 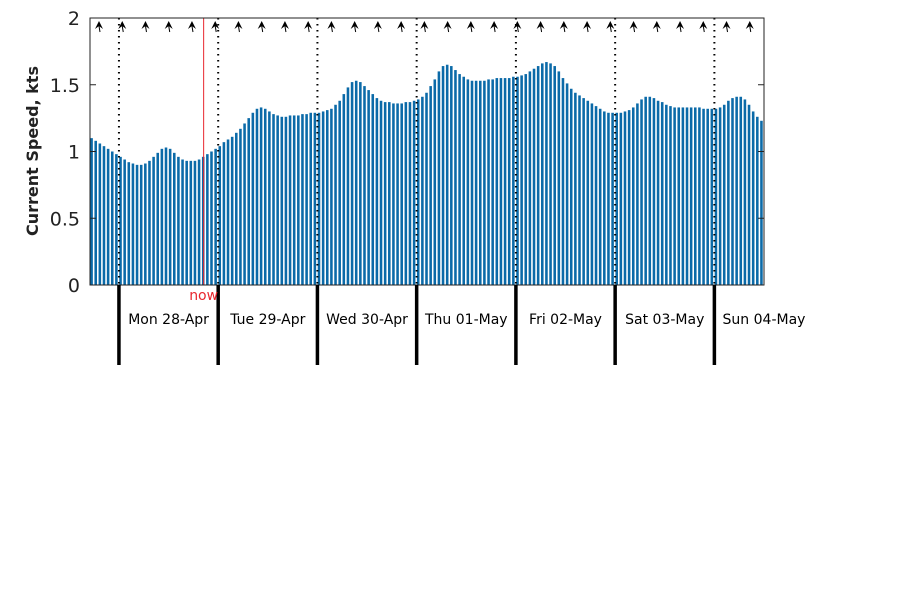 What do you see at coordinates (664, 320) in the screenshot?
I see `day-label: Sat 03-May` at bounding box center [664, 320].